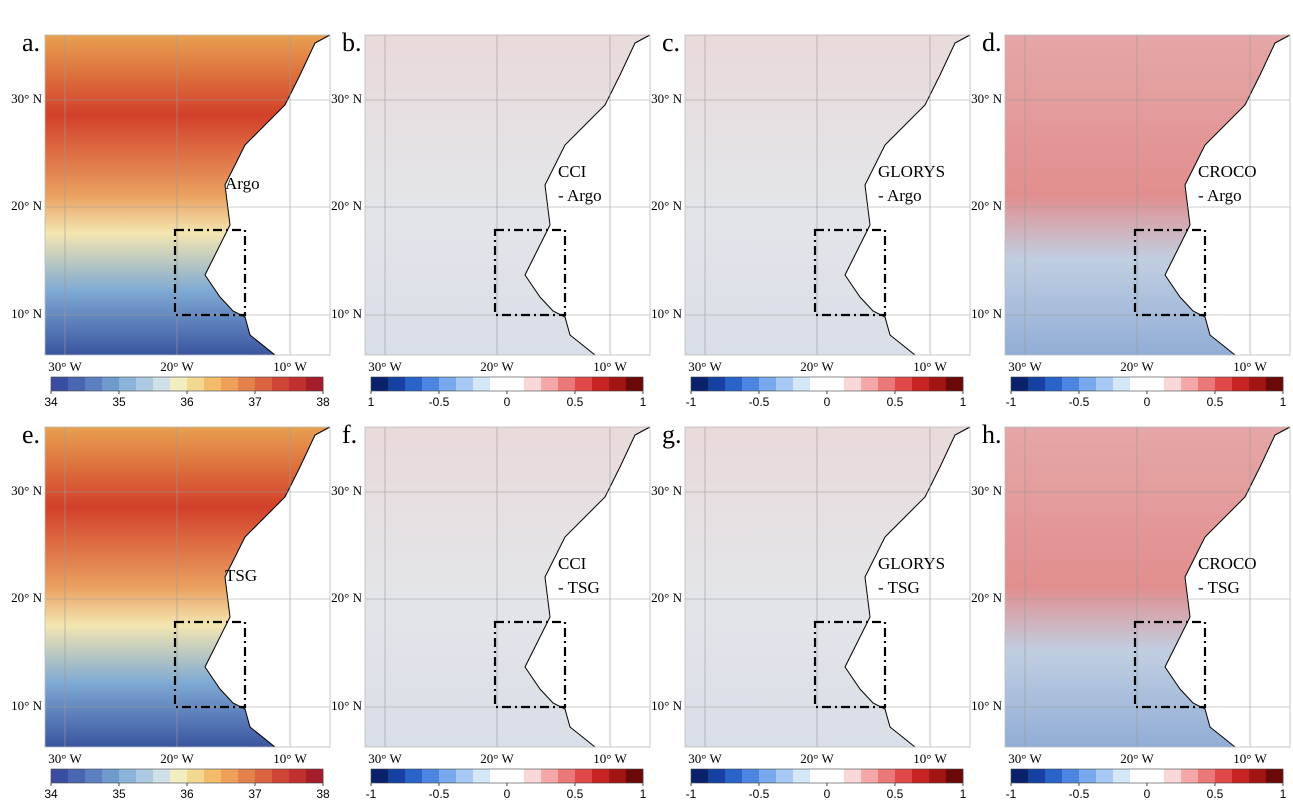 Image resolution: width=1293 pixels, height=802 pixels. I want to click on colorbar-label: 37, so click(255, 794).